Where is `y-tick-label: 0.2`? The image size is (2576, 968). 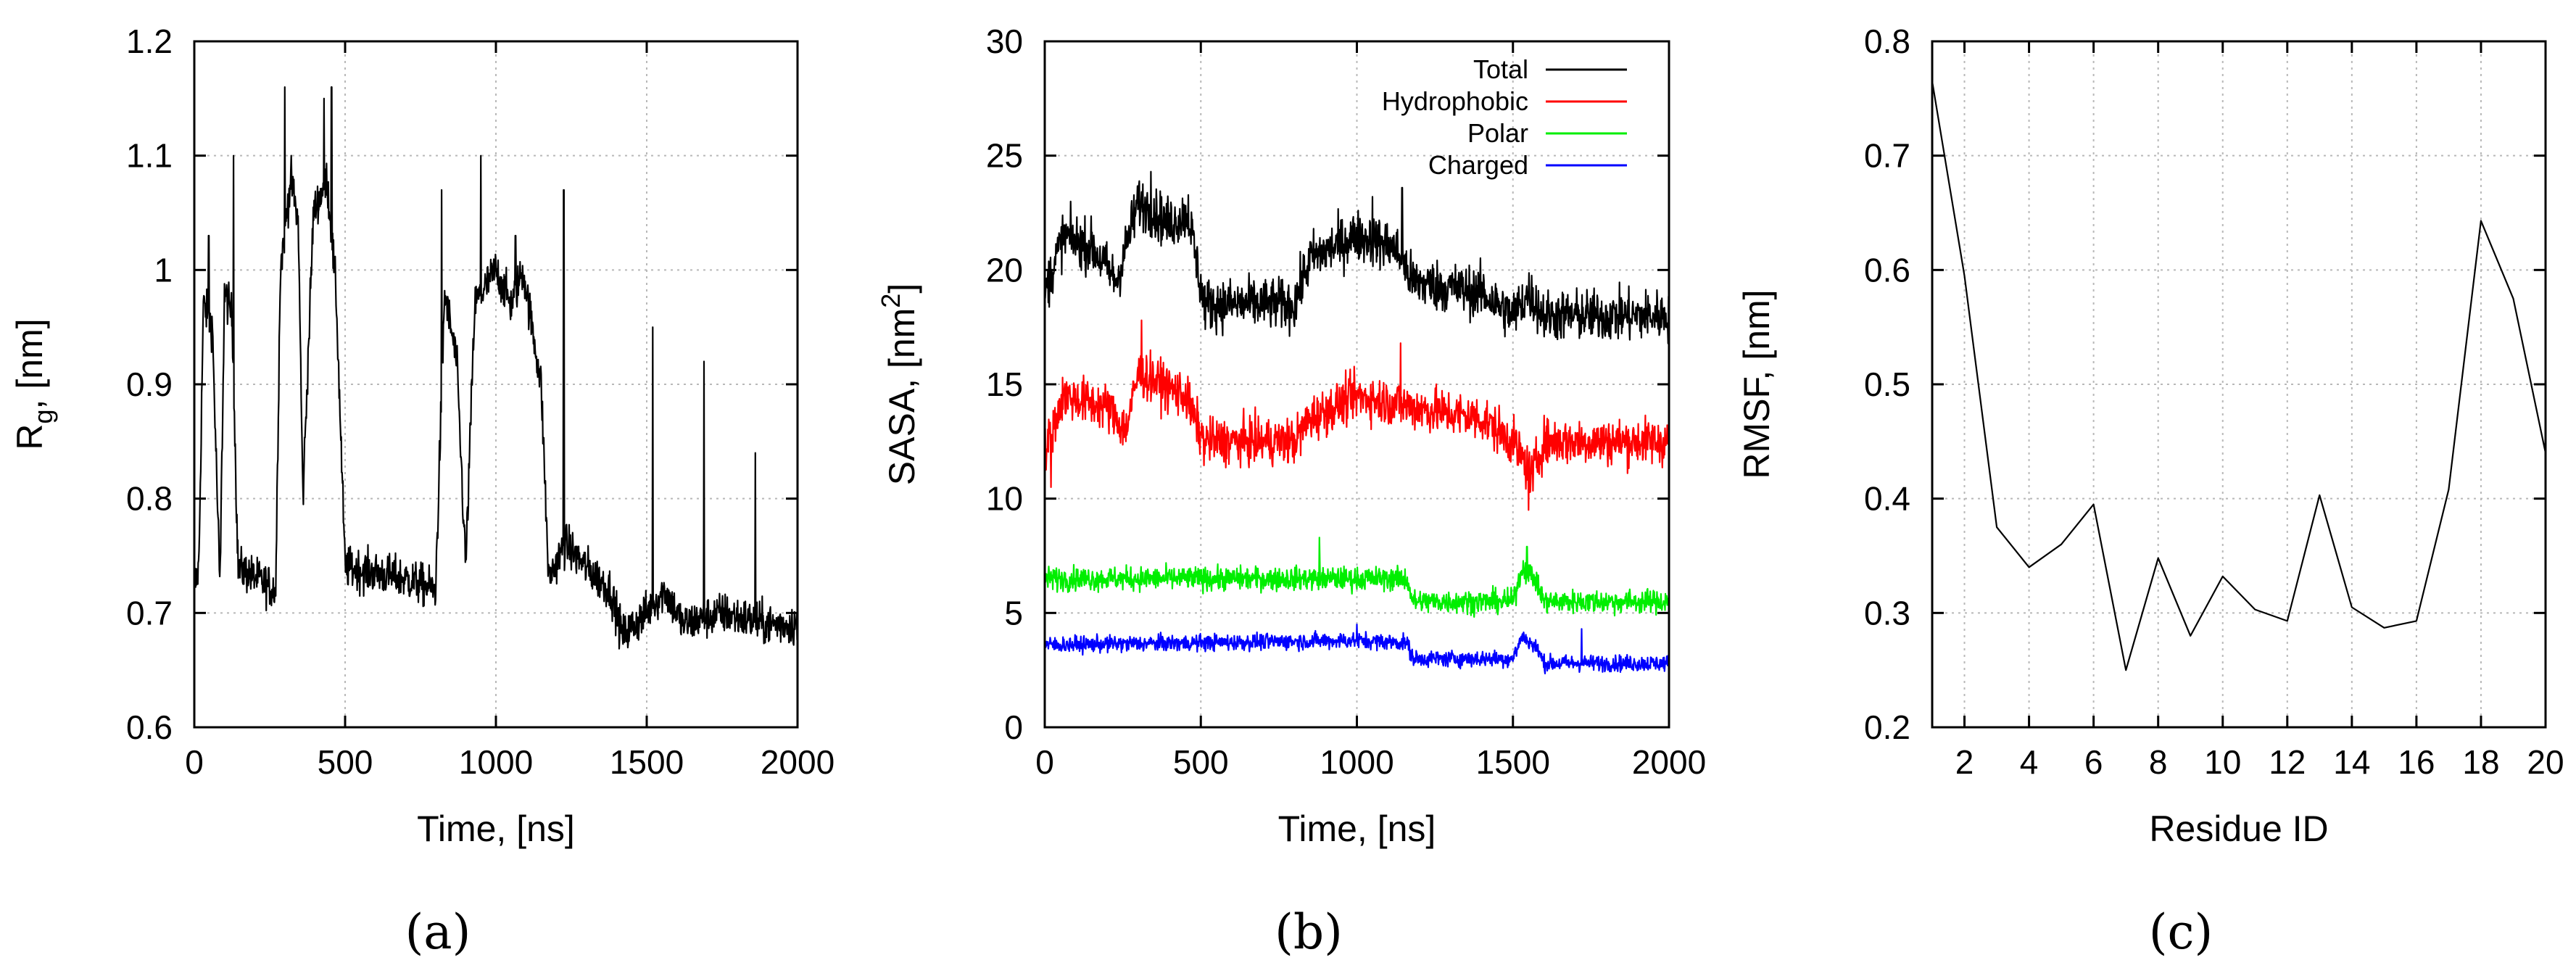 y-tick-label: 0.2 is located at coordinates (1887, 727).